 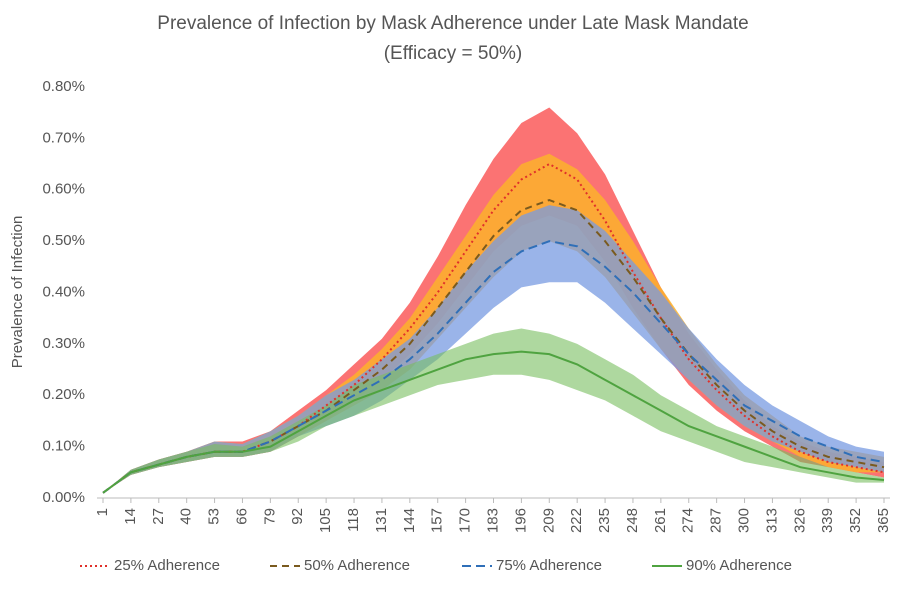 What do you see at coordinates (297, 516) in the screenshot?
I see `x-tick-label: 92` at bounding box center [297, 516].